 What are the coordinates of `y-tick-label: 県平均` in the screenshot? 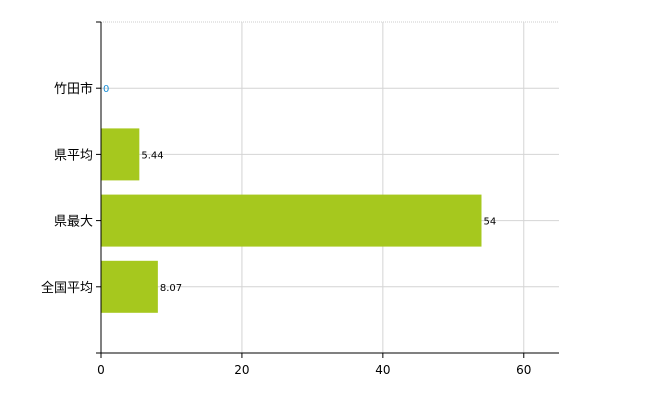 It's located at (73, 155).